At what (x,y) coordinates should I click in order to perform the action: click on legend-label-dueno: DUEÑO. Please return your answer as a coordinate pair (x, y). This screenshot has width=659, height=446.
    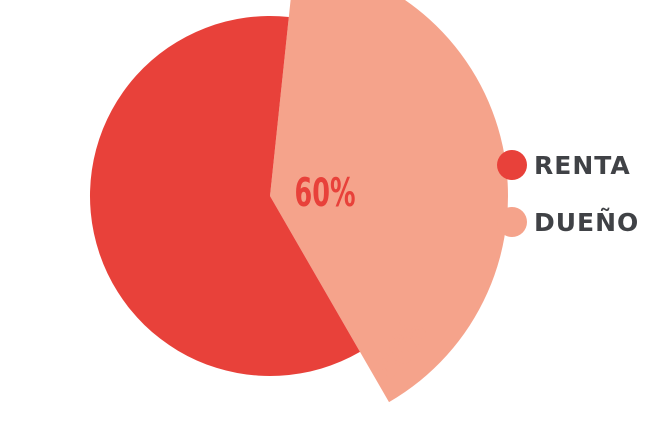
    Looking at the image, I should click on (587, 222).